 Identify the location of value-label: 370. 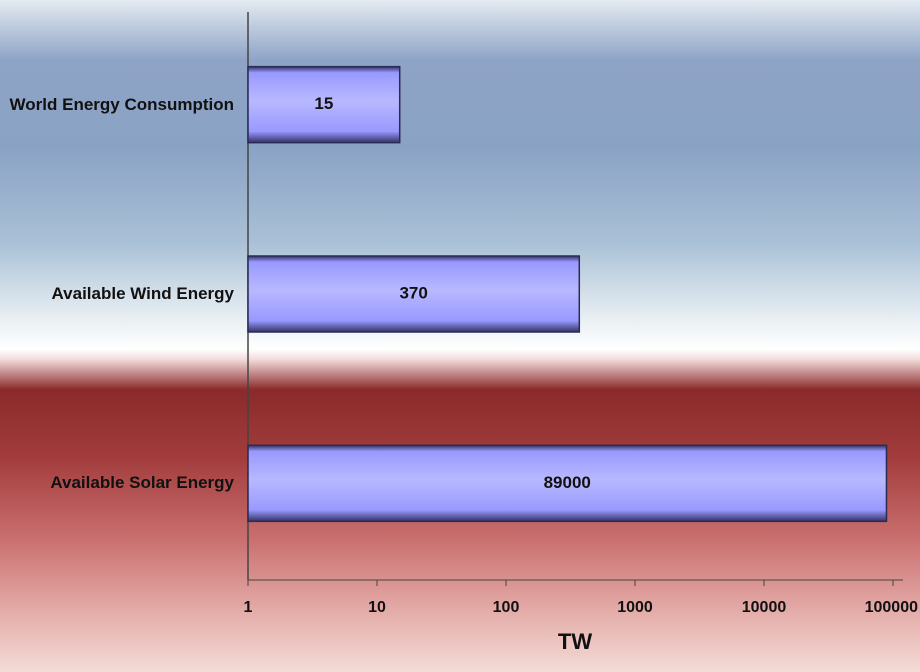
(413, 292).